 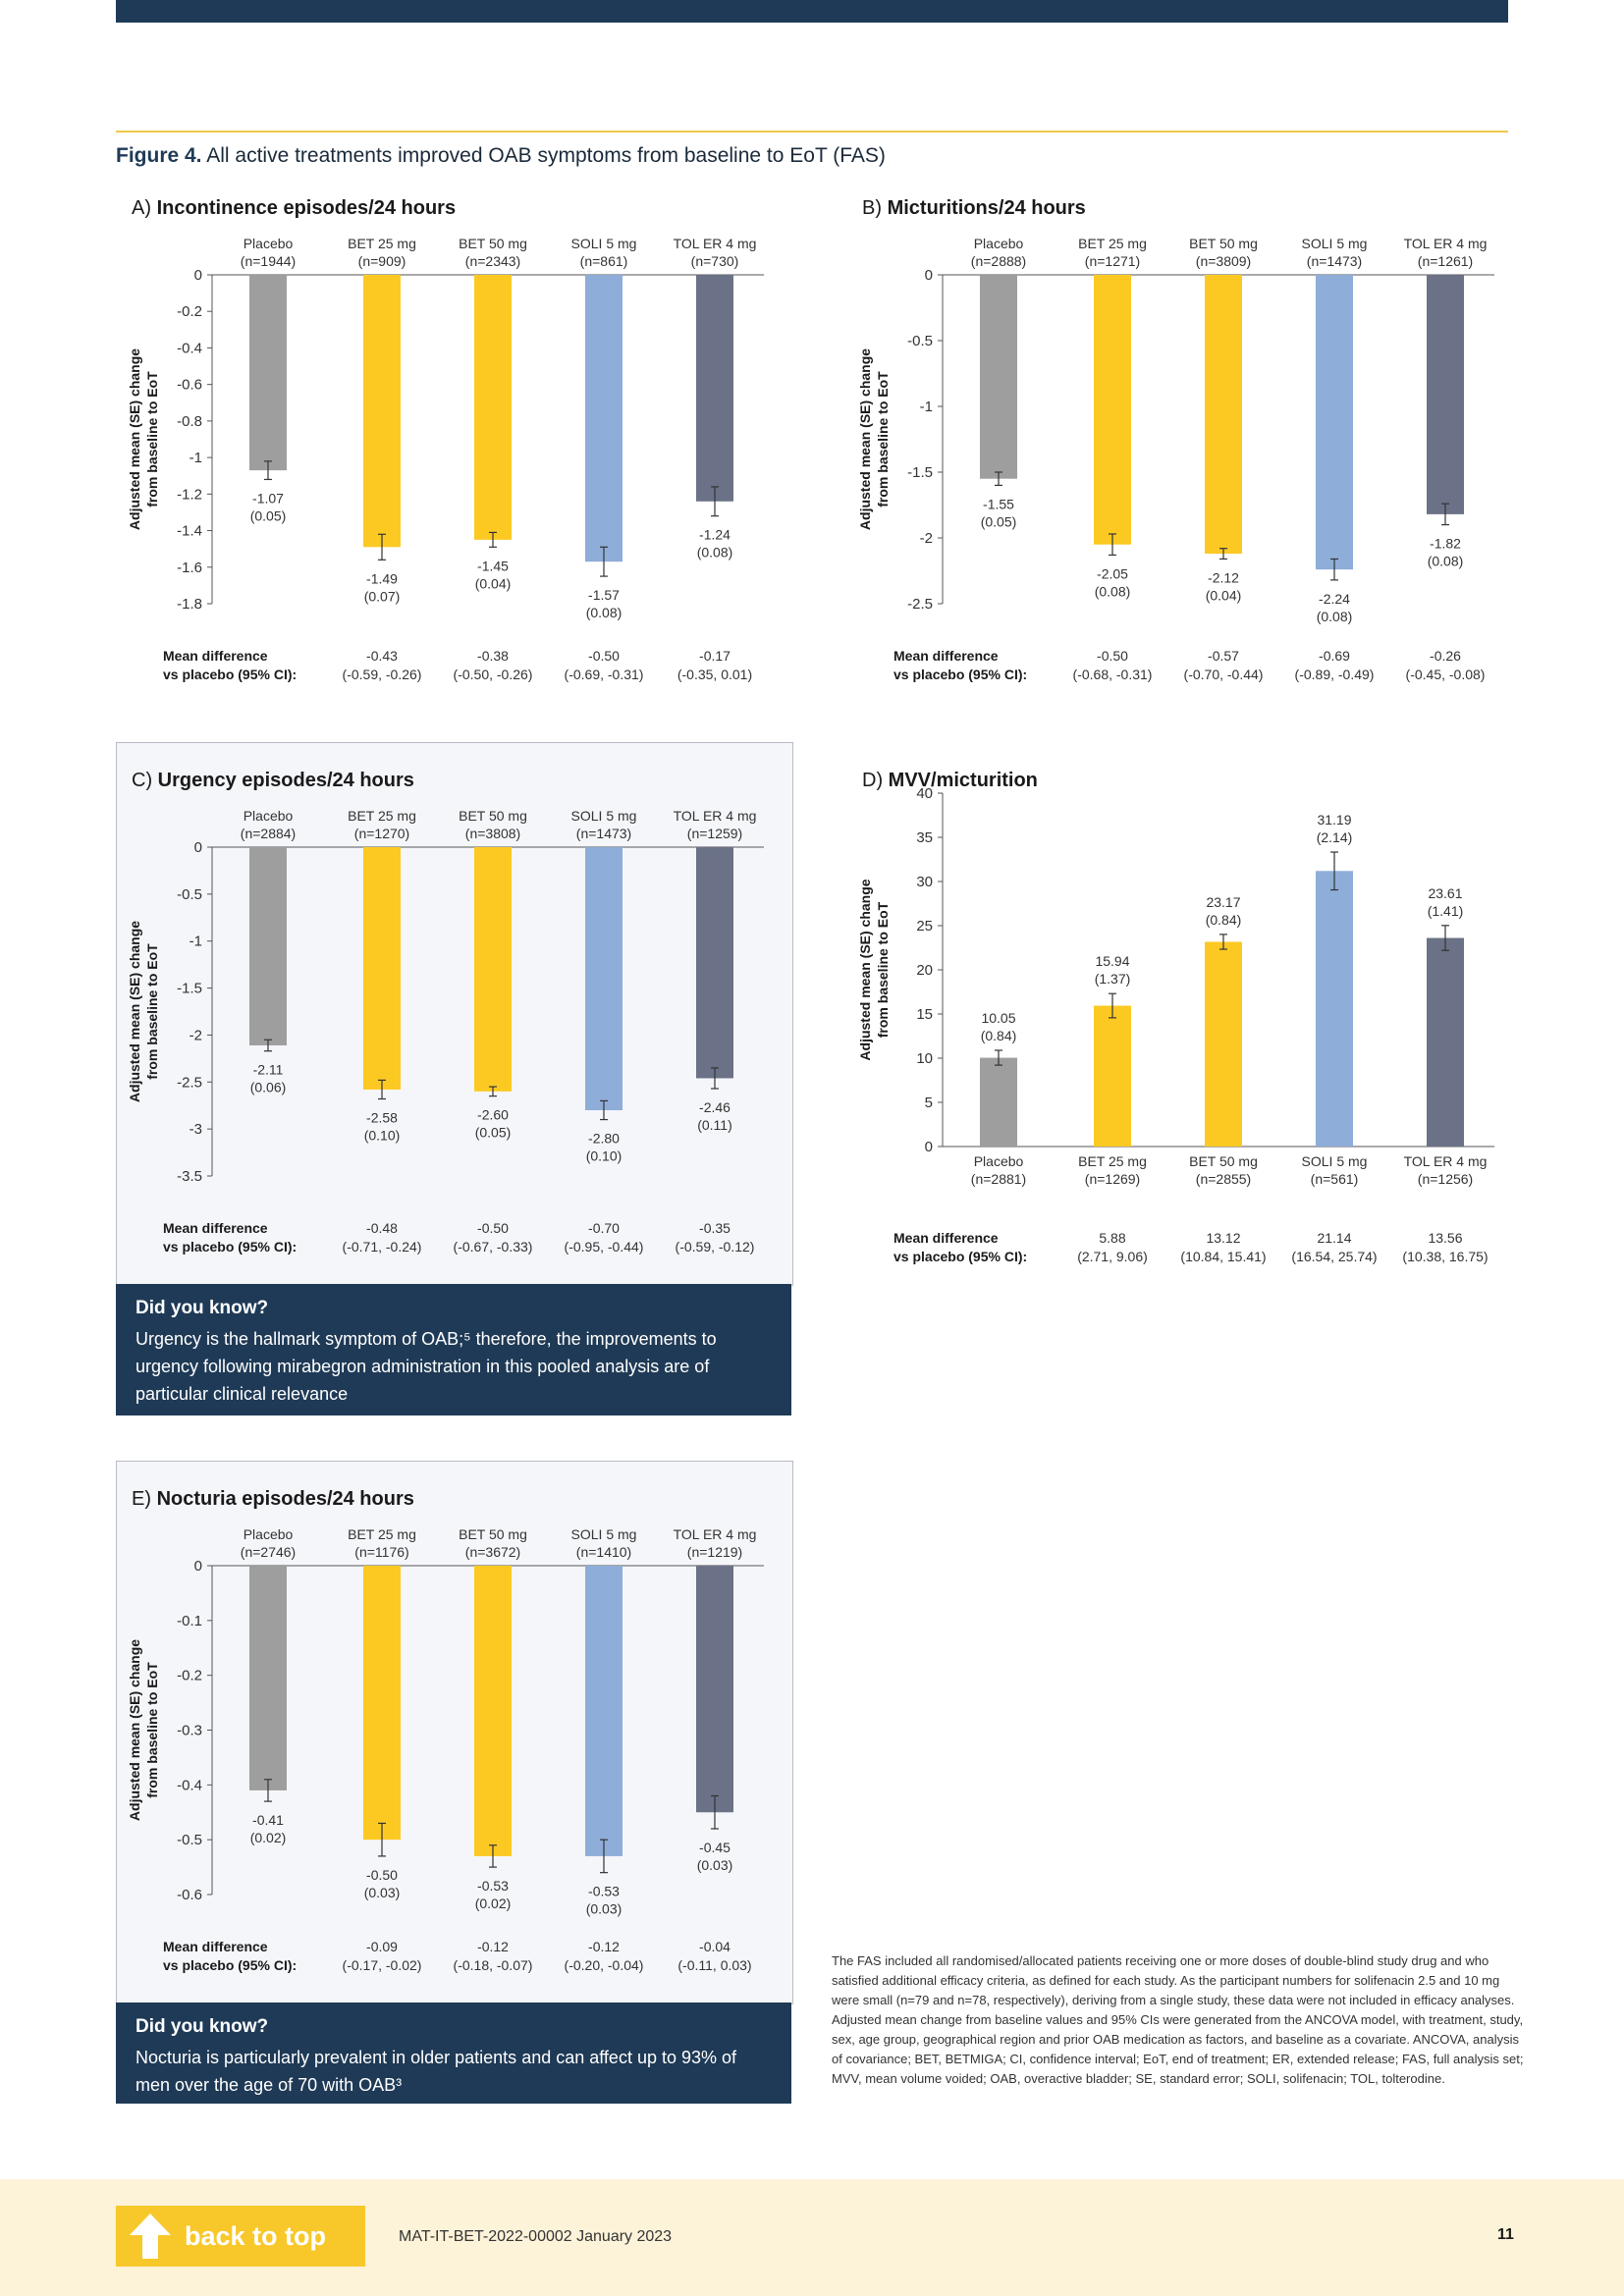 I want to click on value-label: -0.45, so click(x=715, y=1848).